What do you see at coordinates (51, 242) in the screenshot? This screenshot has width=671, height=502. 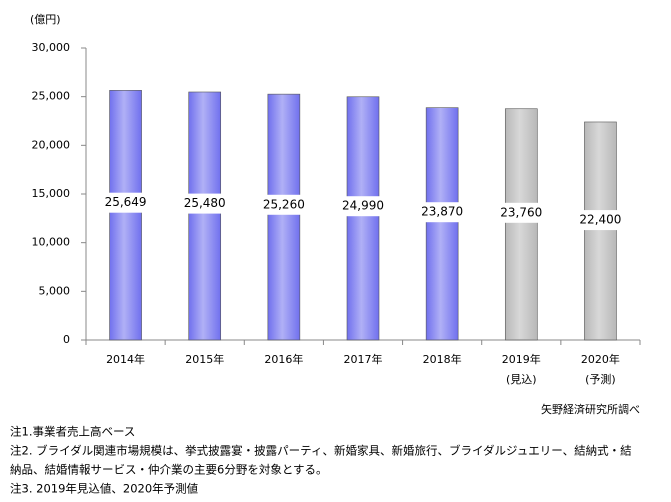 I see `y-tick-label: 10,000` at bounding box center [51, 242].